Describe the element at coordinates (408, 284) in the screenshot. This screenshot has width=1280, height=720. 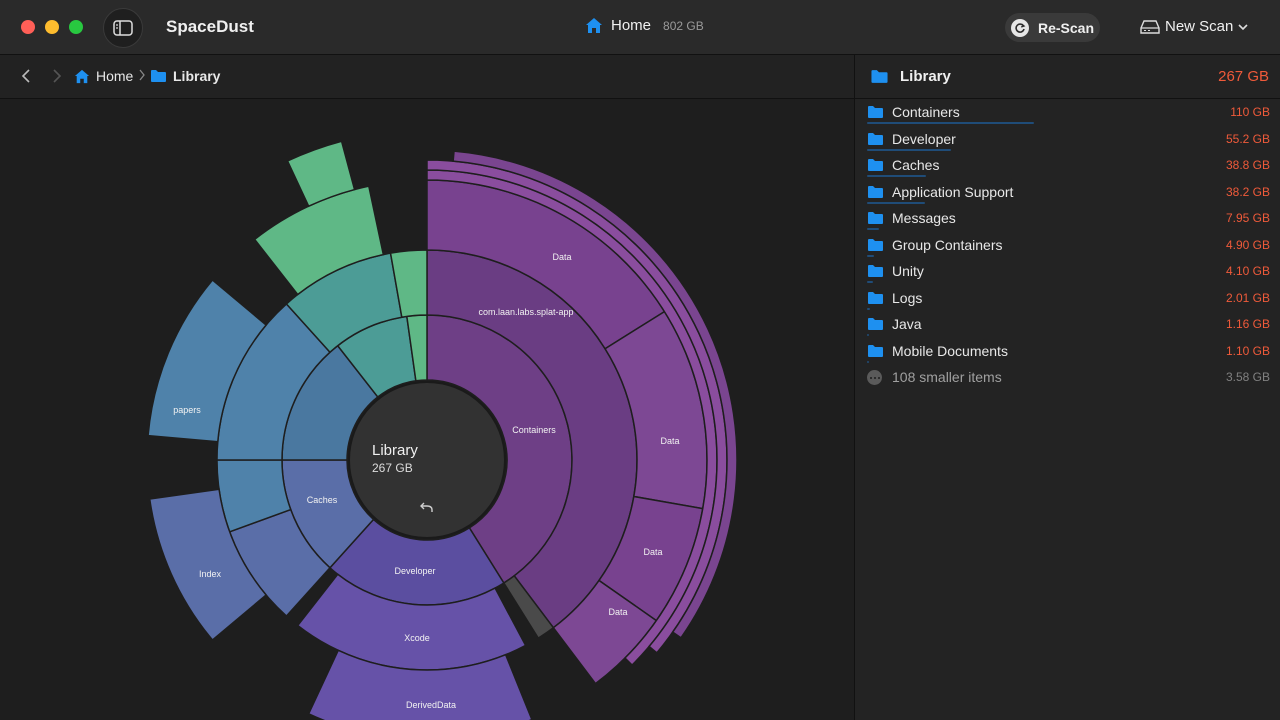
I see `segment-small-sub` at that location.